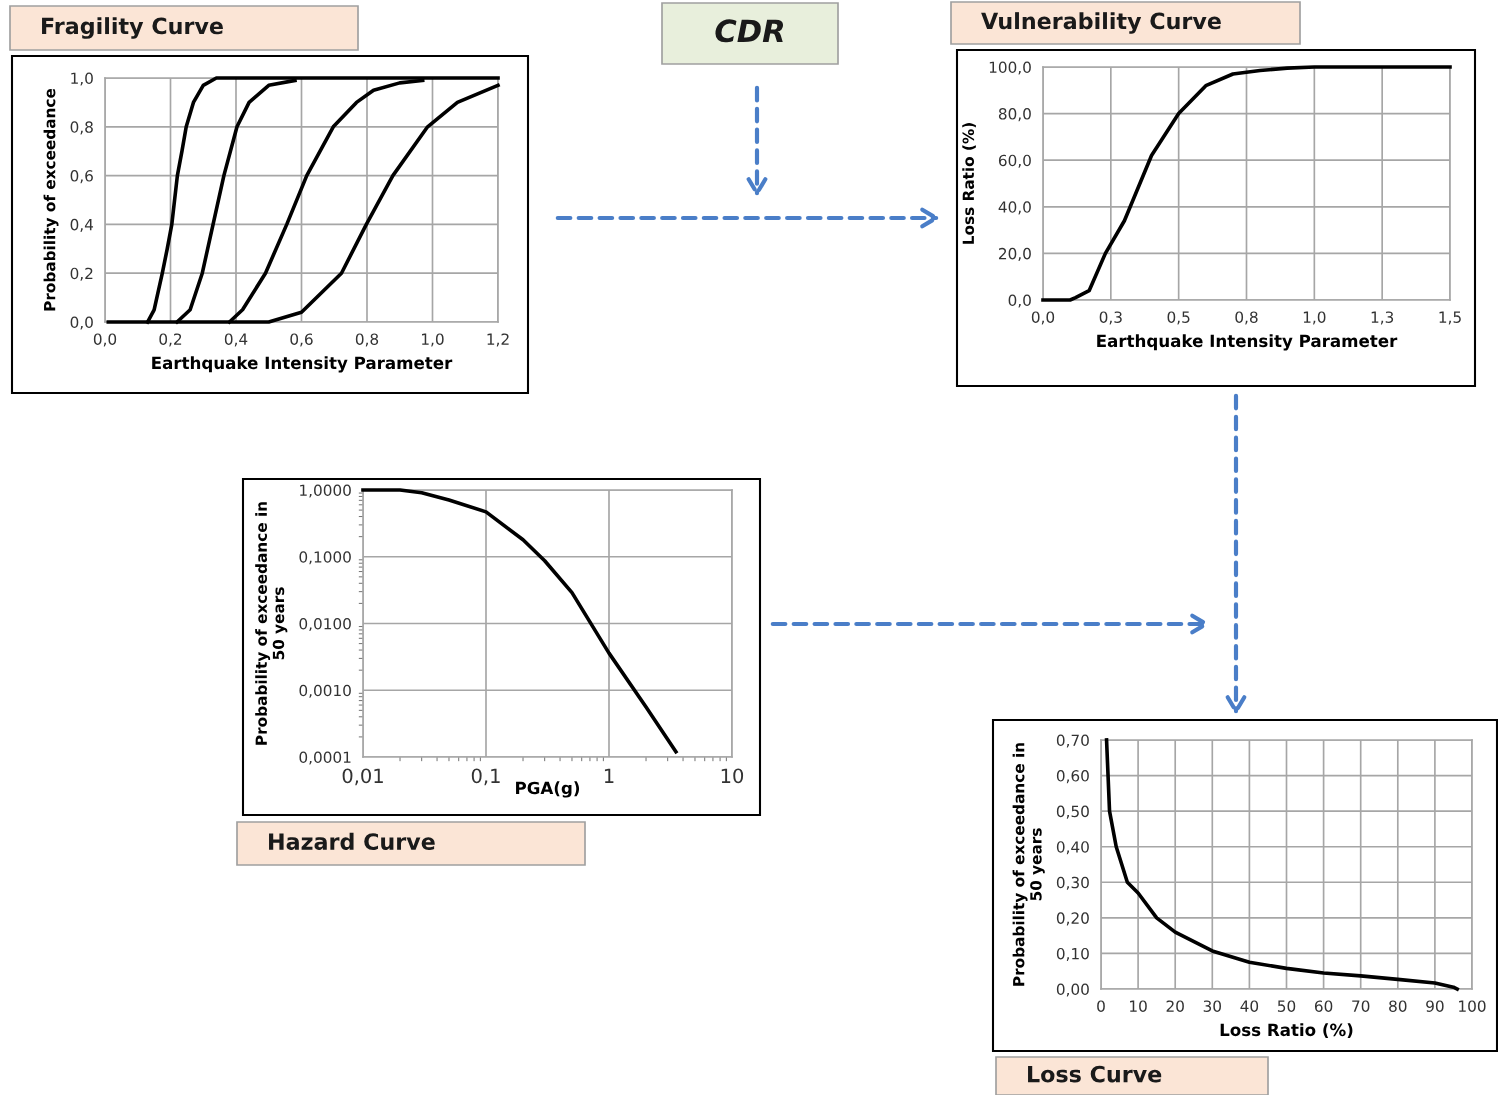  Describe the element at coordinates (609, 775) in the screenshot. I see `x-tick-label: 1` at that location.